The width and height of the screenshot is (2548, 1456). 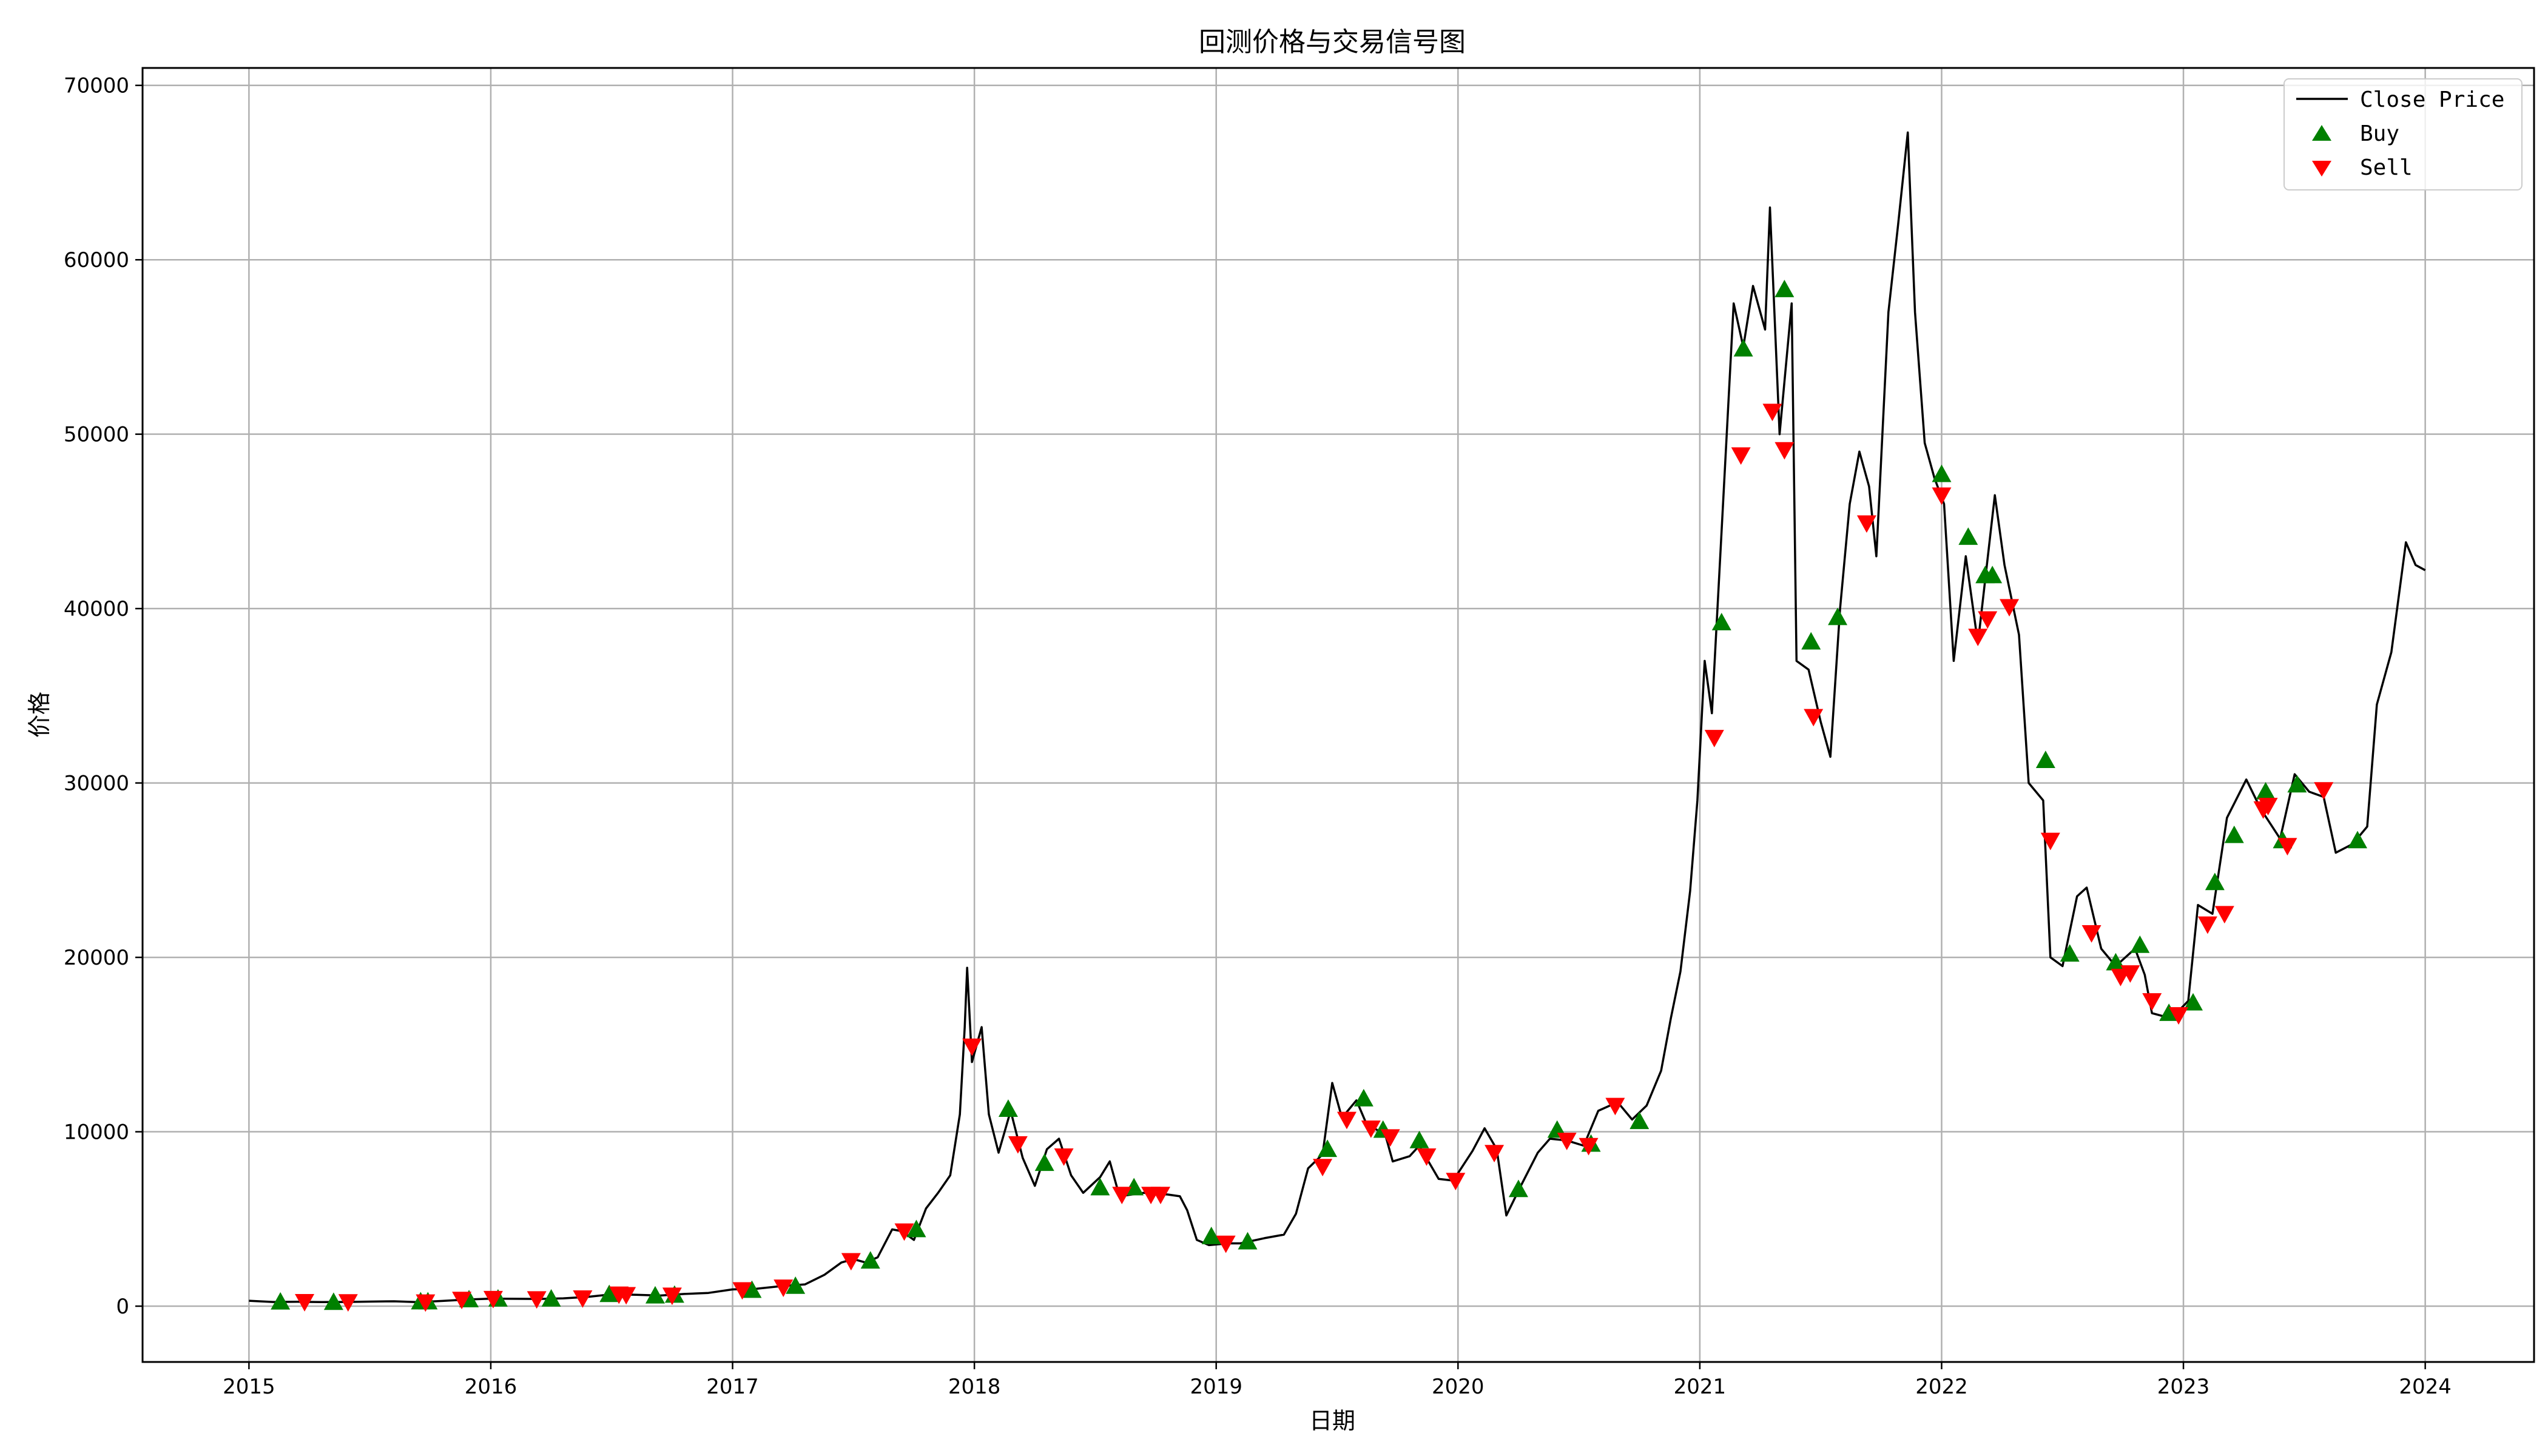 I want to click on x-tick-label: 2024, so click(x=2425, y=1387).